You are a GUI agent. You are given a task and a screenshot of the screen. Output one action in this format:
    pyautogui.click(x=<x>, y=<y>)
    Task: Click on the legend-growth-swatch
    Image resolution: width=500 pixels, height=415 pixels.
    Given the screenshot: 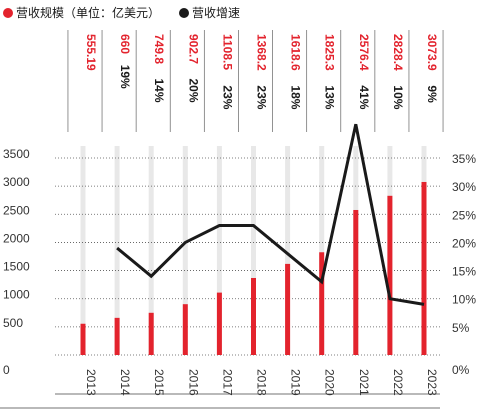 What is the action you would take?
    pyautogui.click(x=184, y=13)
    